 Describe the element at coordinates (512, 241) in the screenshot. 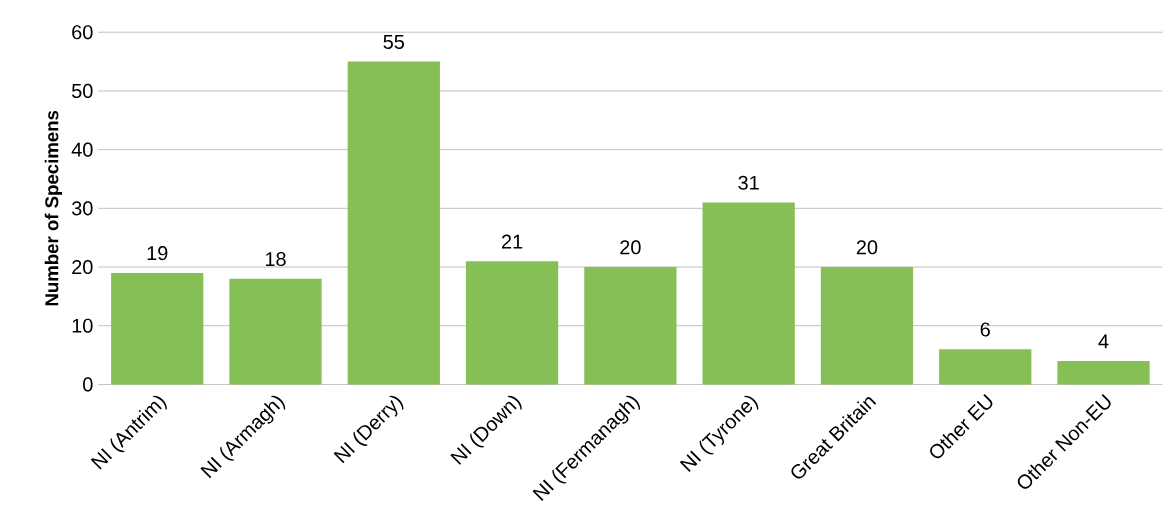

I see `data-label: 21` at that location.